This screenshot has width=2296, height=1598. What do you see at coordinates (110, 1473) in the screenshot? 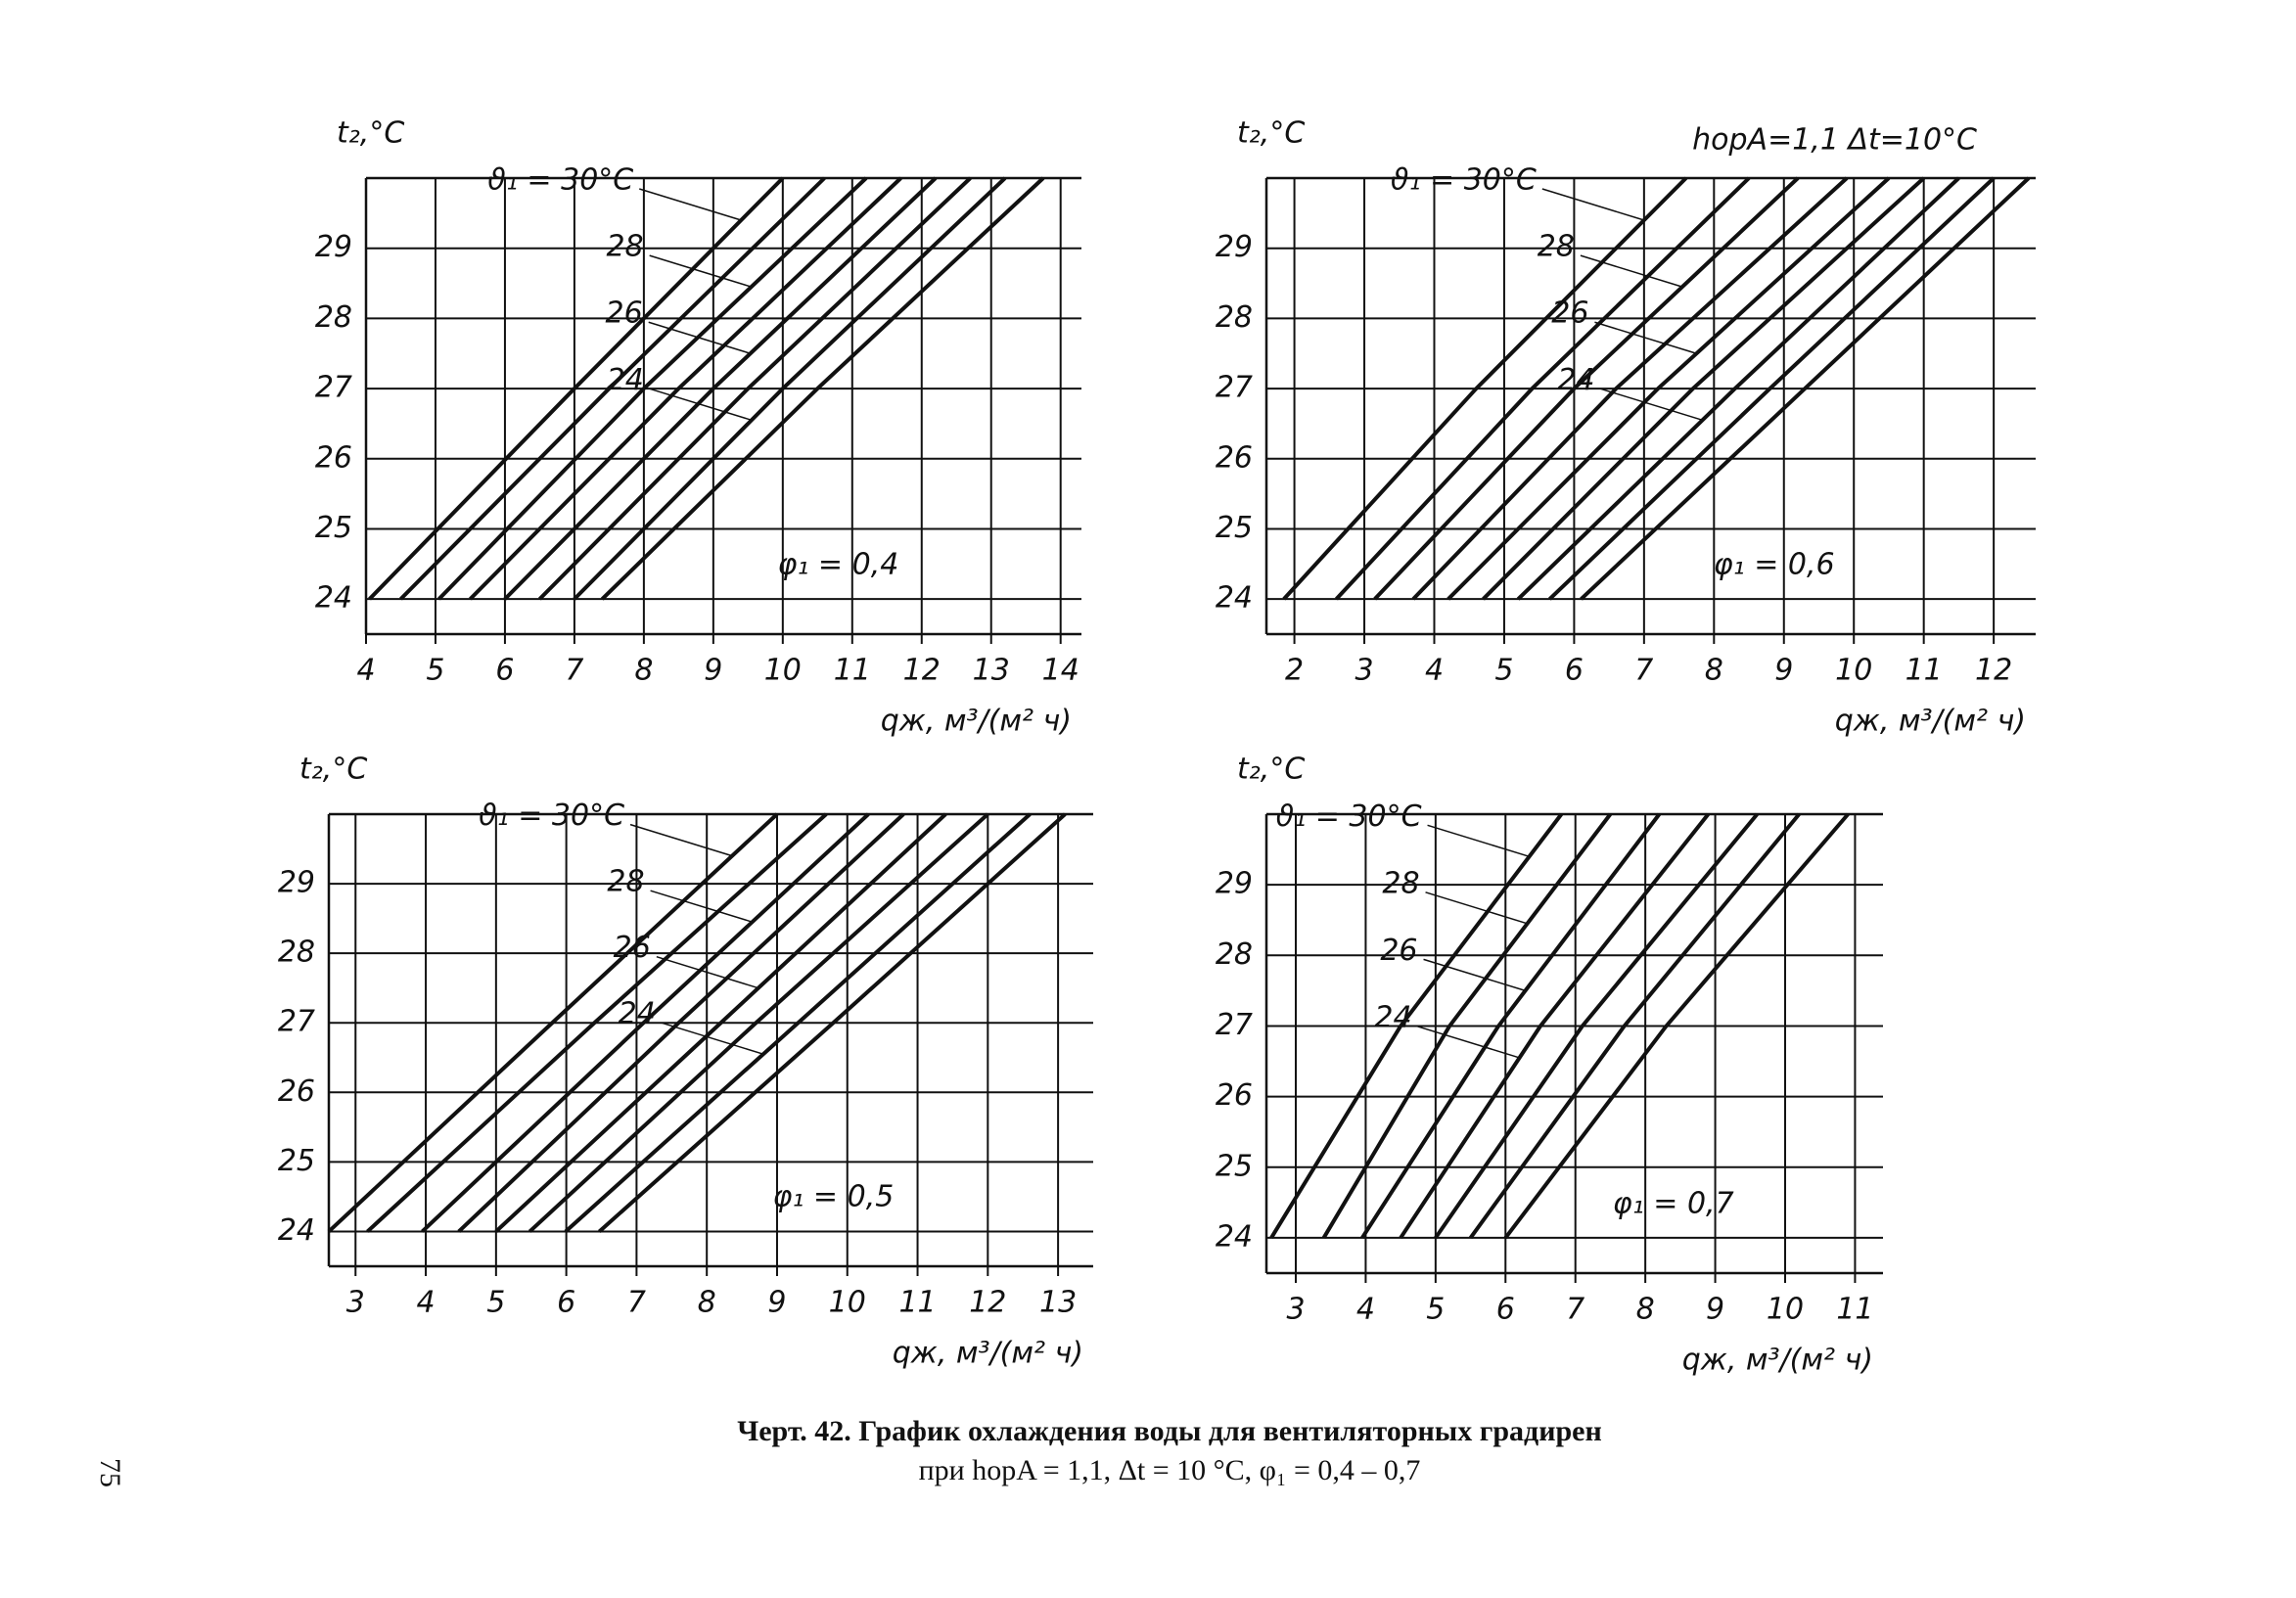
I see `page-number: 75` at bounding box center [110, 1473].